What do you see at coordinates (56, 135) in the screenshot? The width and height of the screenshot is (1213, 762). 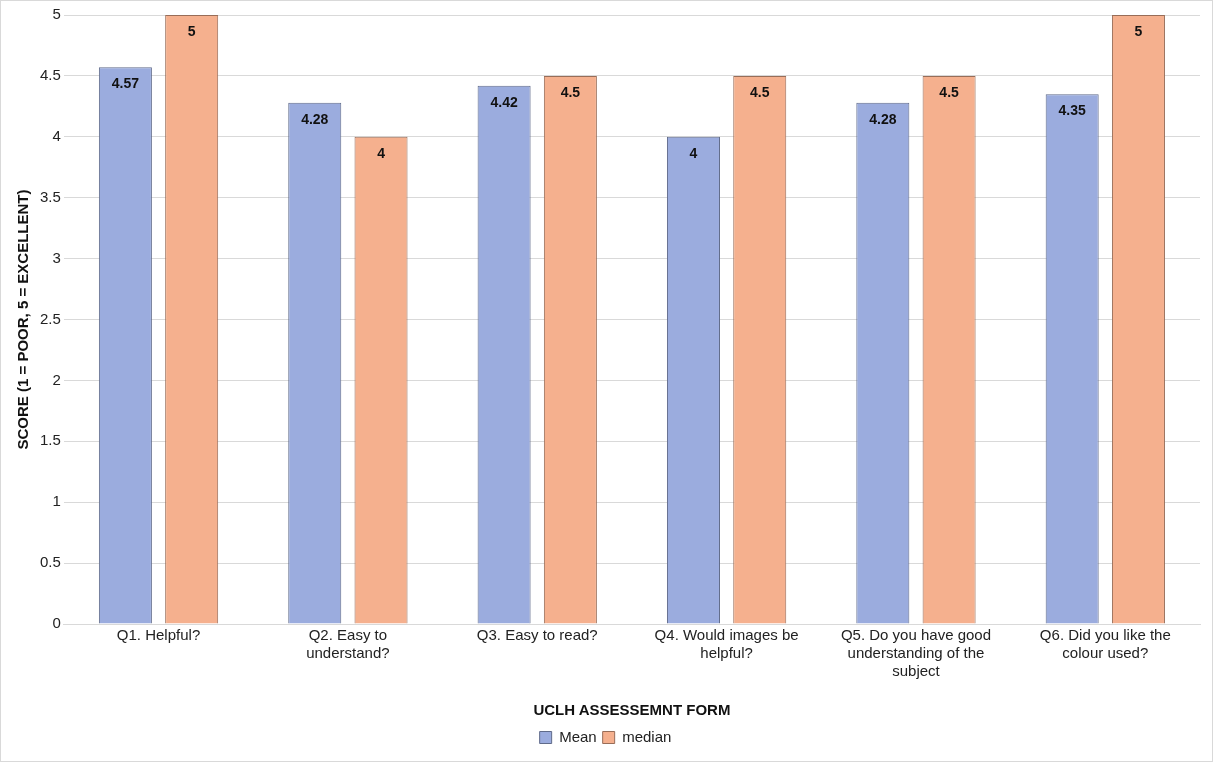 I see `y-tick-label: 4` at bounding box center [56, 135].